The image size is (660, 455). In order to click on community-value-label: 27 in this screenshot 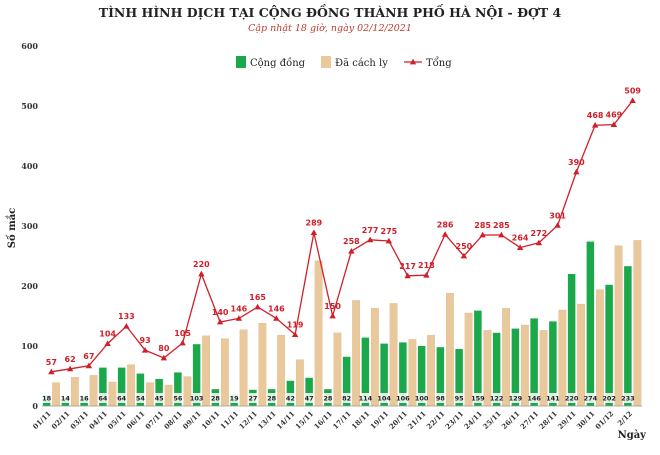, I will do `click(252, 399)`.